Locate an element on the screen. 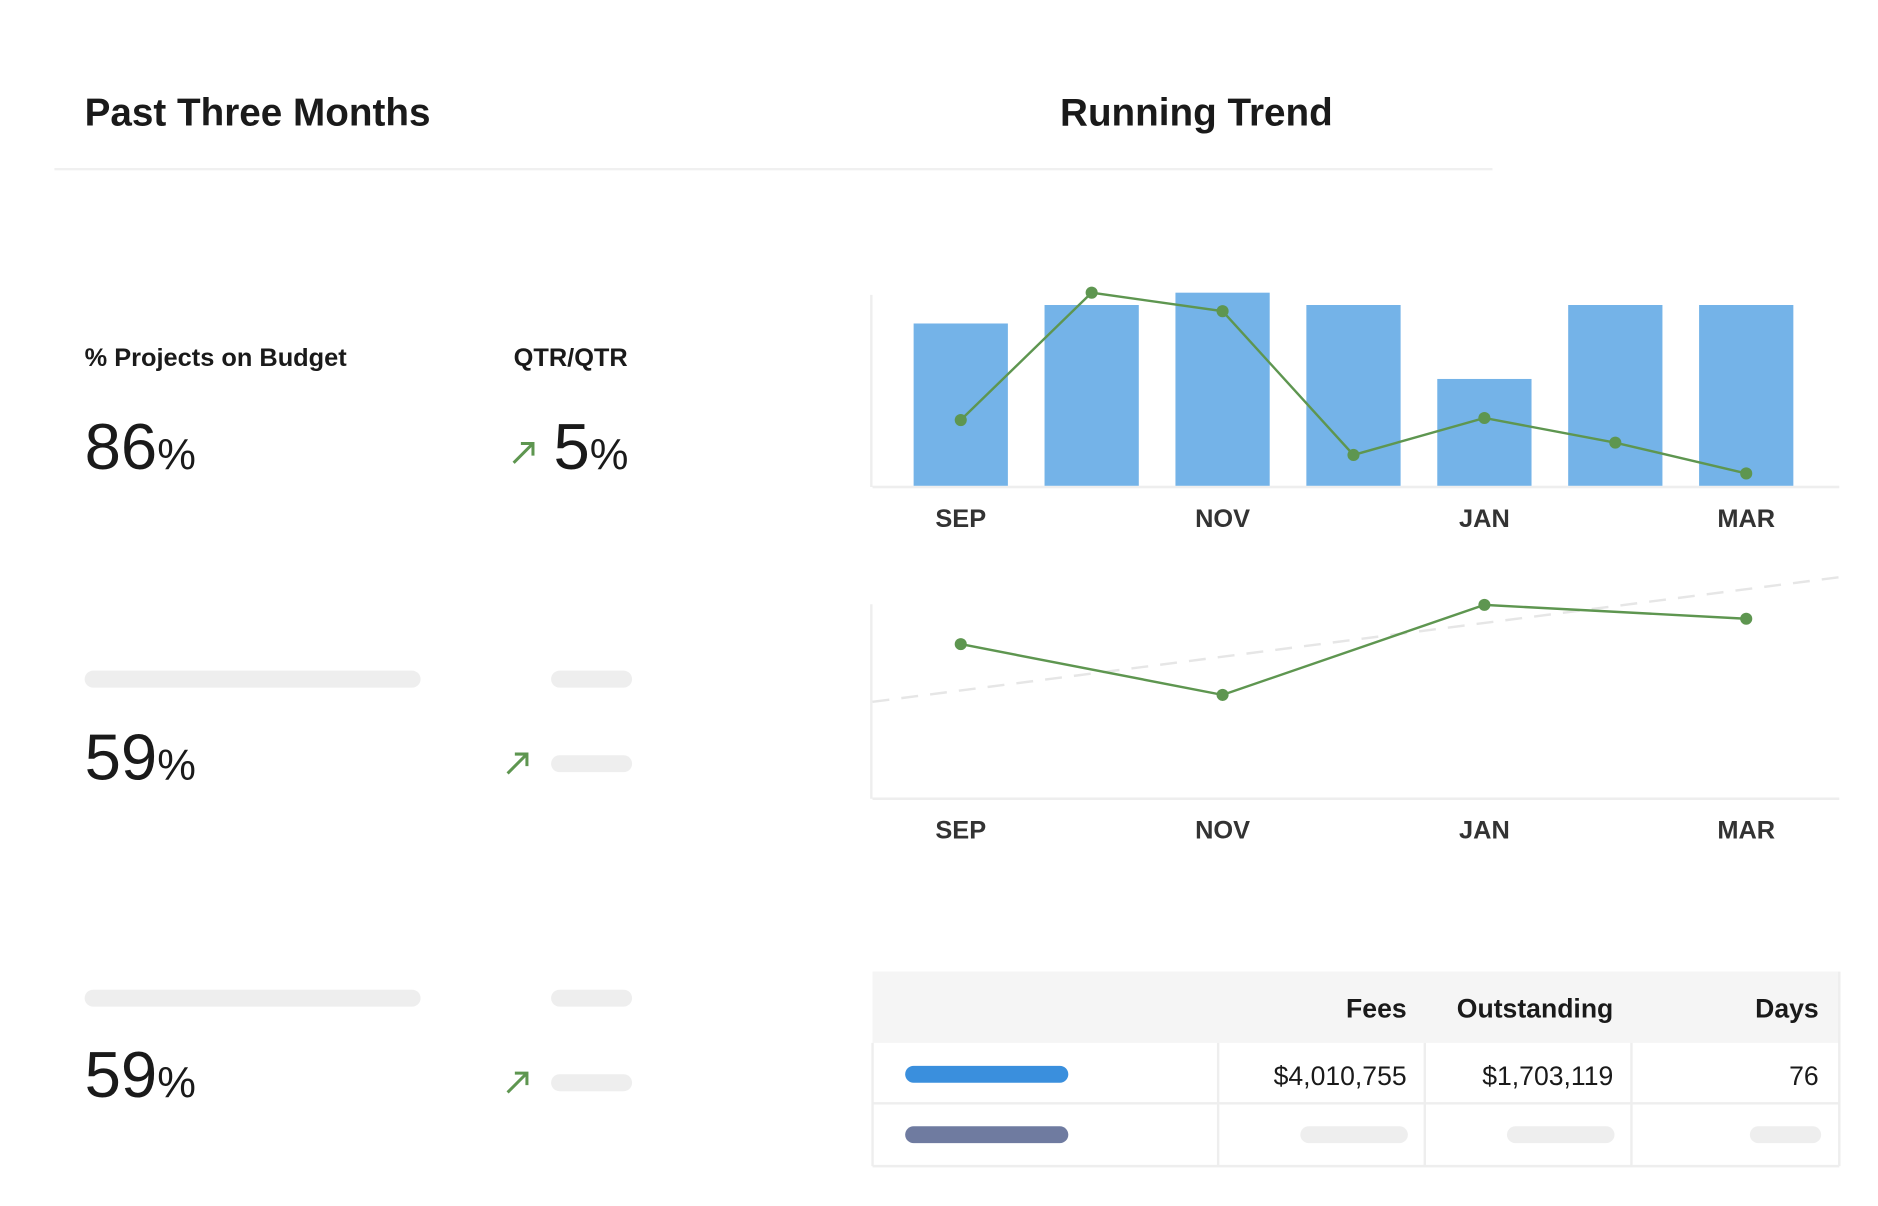 The height and width of the screenshot is (1206, 1878). table-cell: $4,010,755 is located at coordinates (1340, 1076).